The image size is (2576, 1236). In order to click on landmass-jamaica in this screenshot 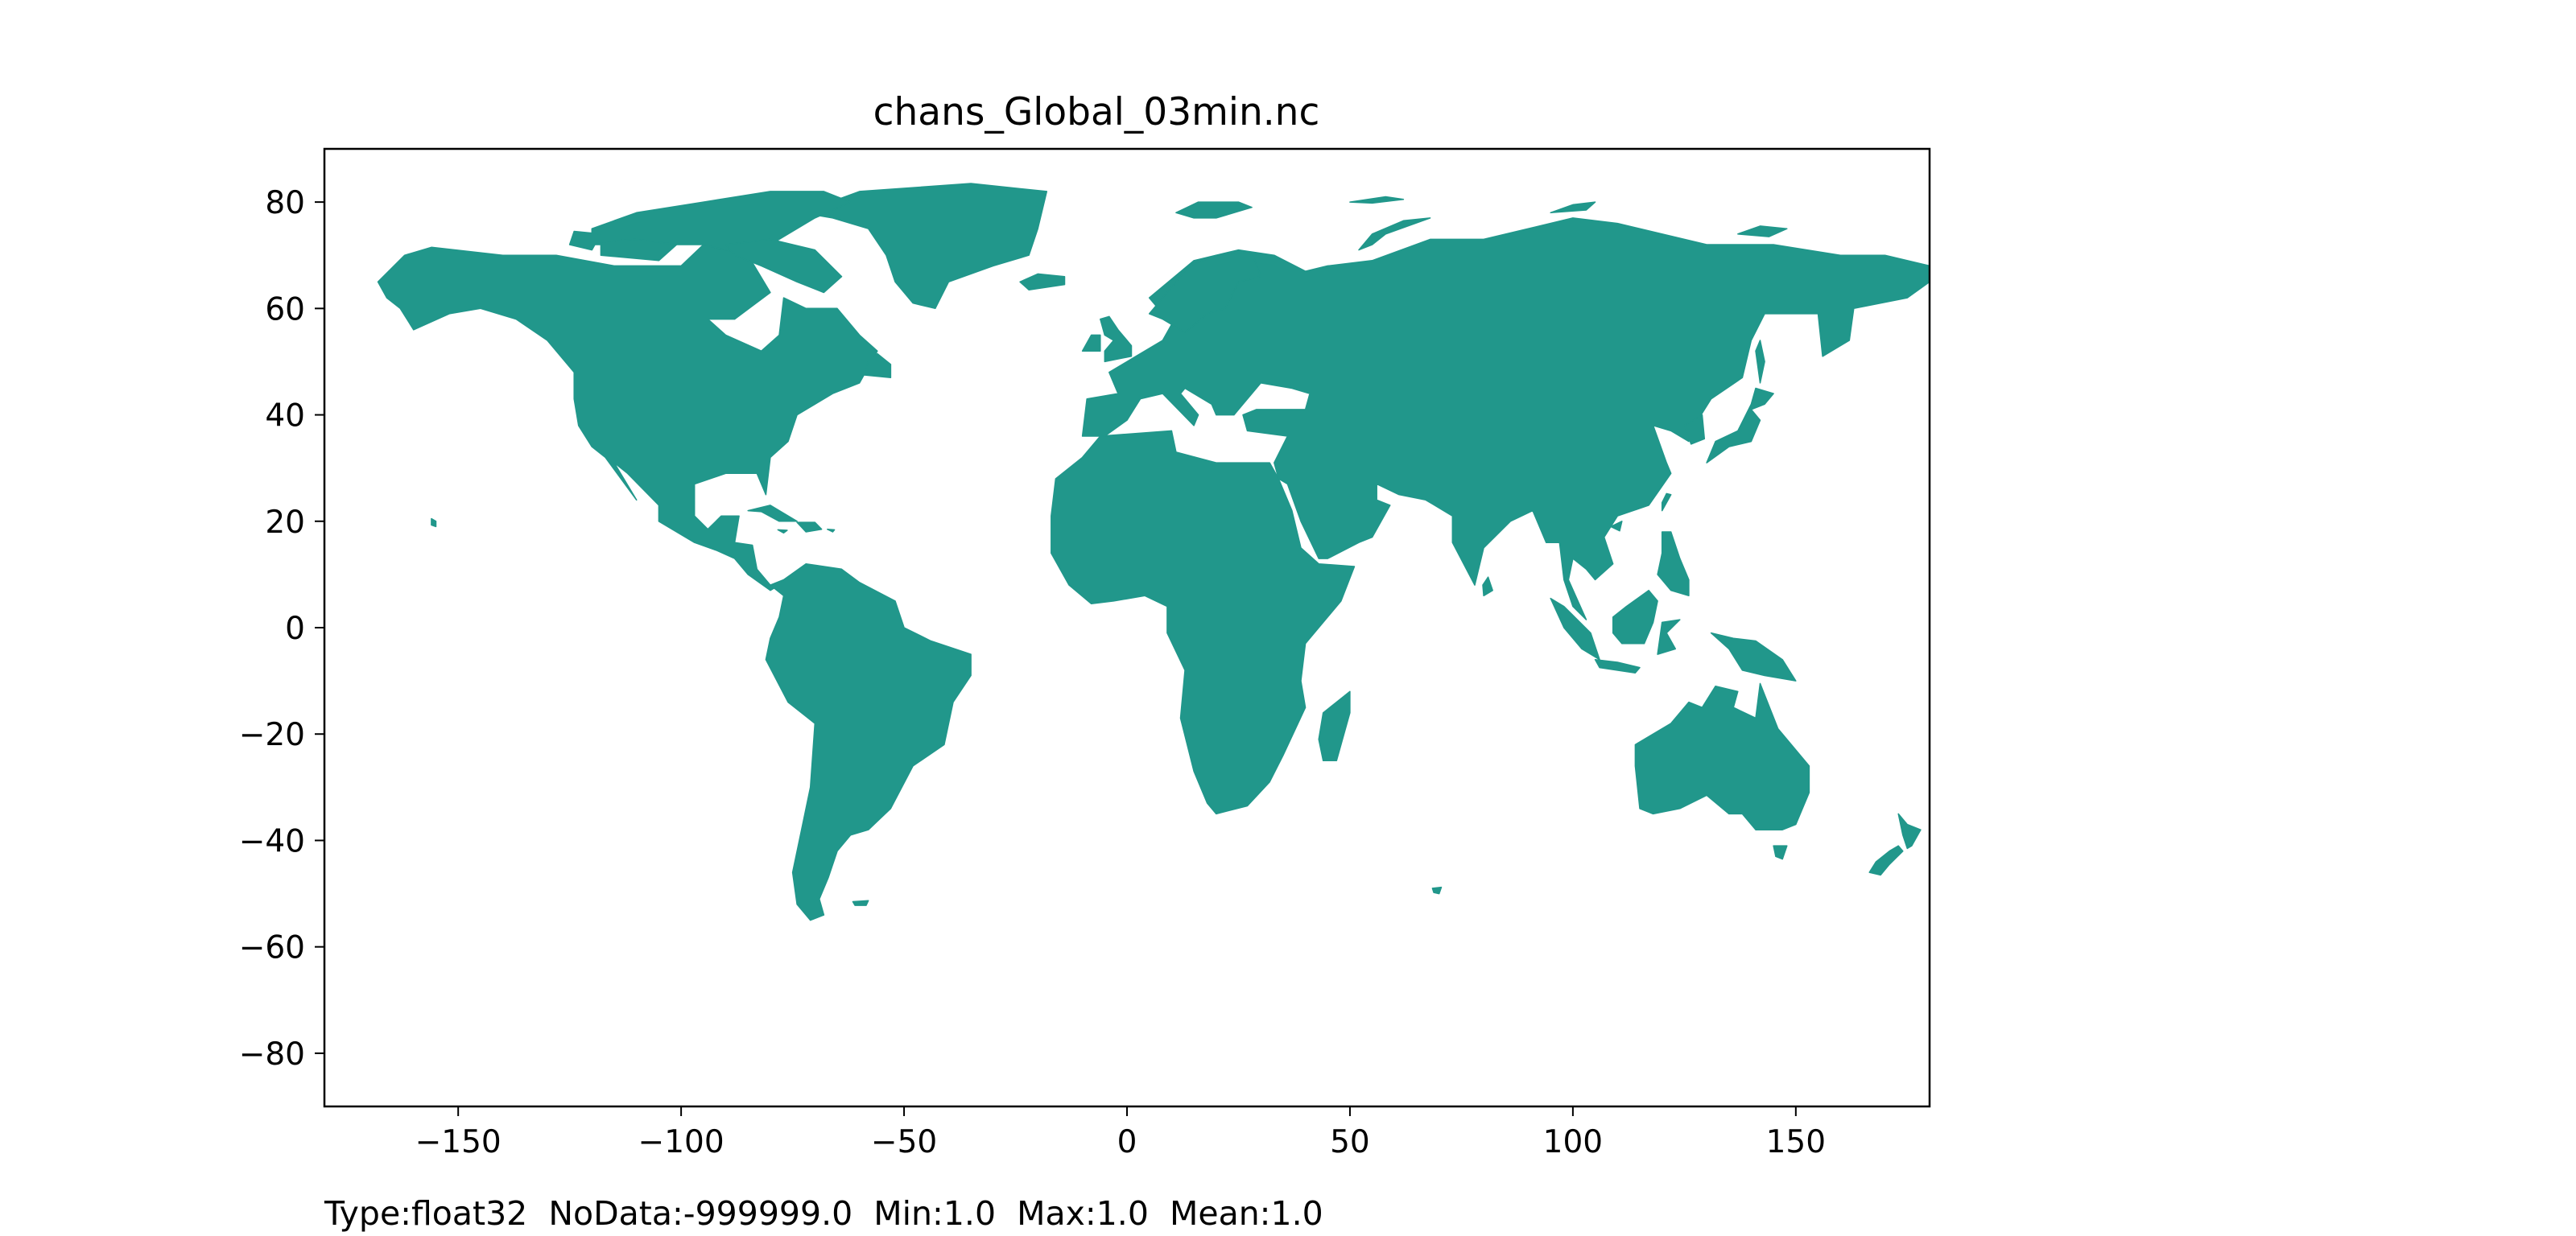, I will do `click(782, 531)`.